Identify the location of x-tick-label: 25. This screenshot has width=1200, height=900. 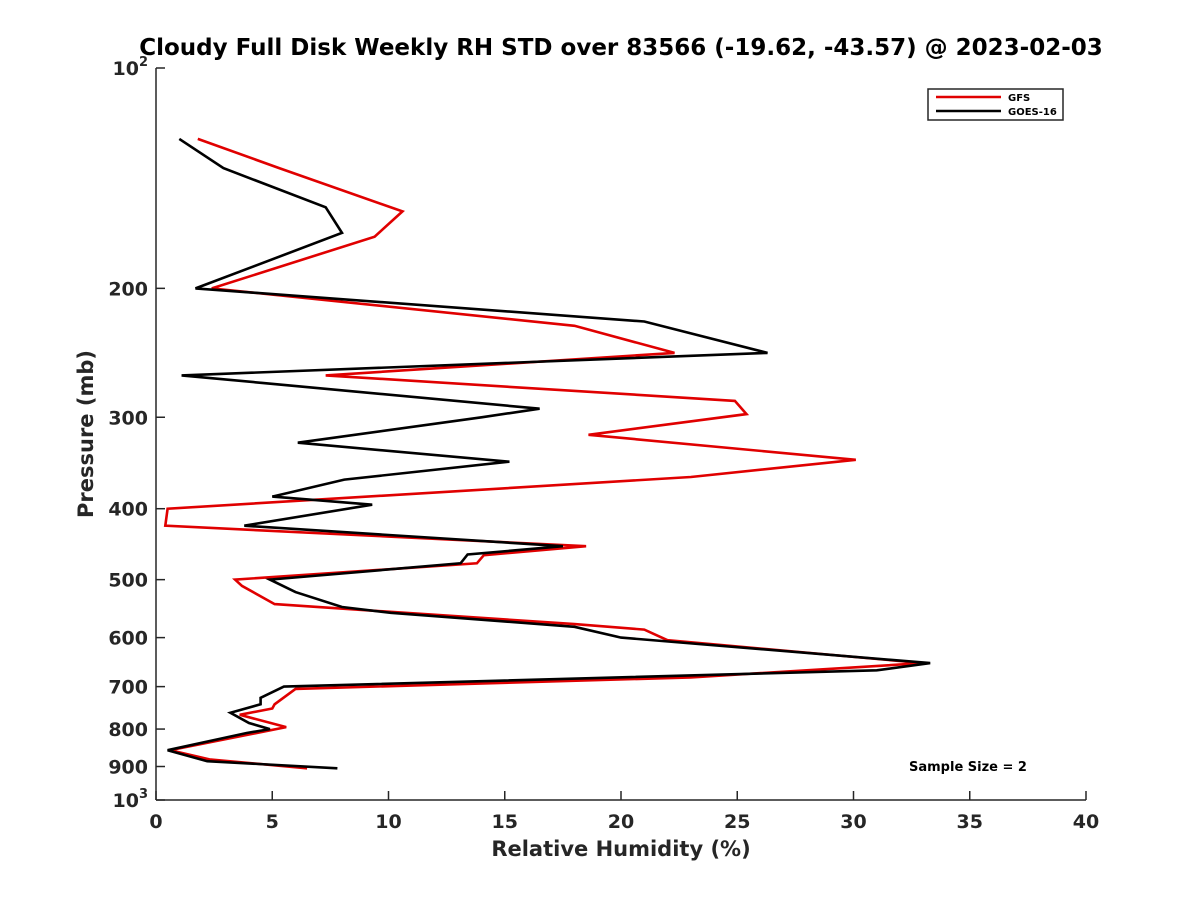
(737, 822).